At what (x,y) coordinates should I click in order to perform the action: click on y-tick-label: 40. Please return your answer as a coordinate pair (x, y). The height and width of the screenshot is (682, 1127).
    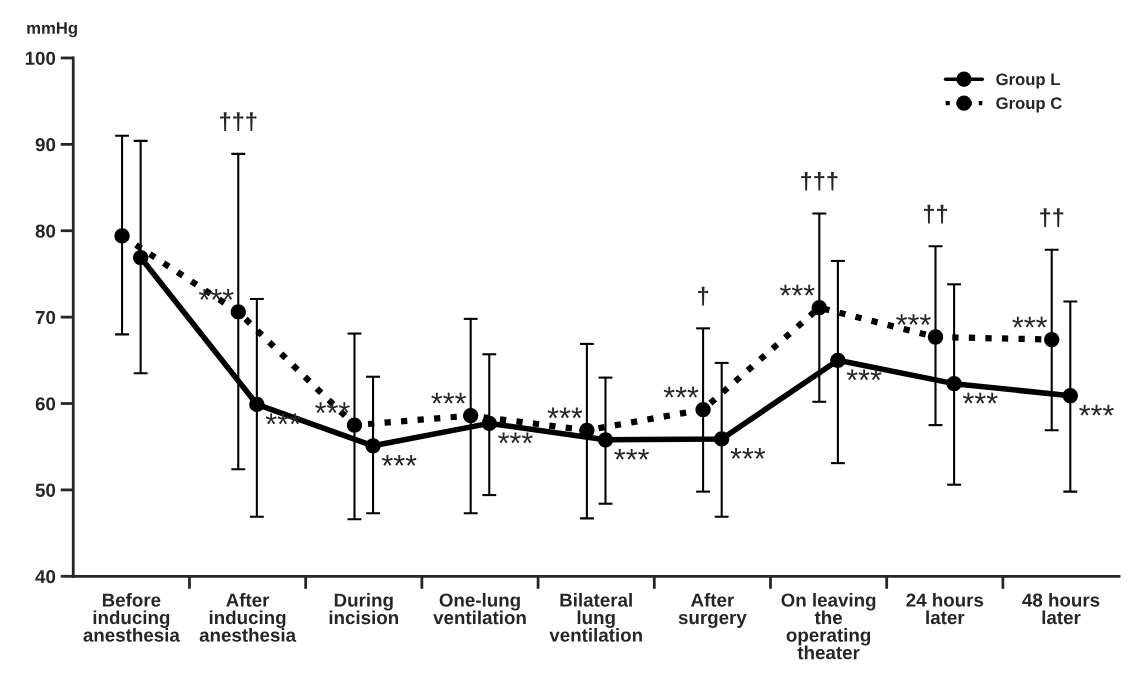
    Looking at the image, I should click on (45, 576).